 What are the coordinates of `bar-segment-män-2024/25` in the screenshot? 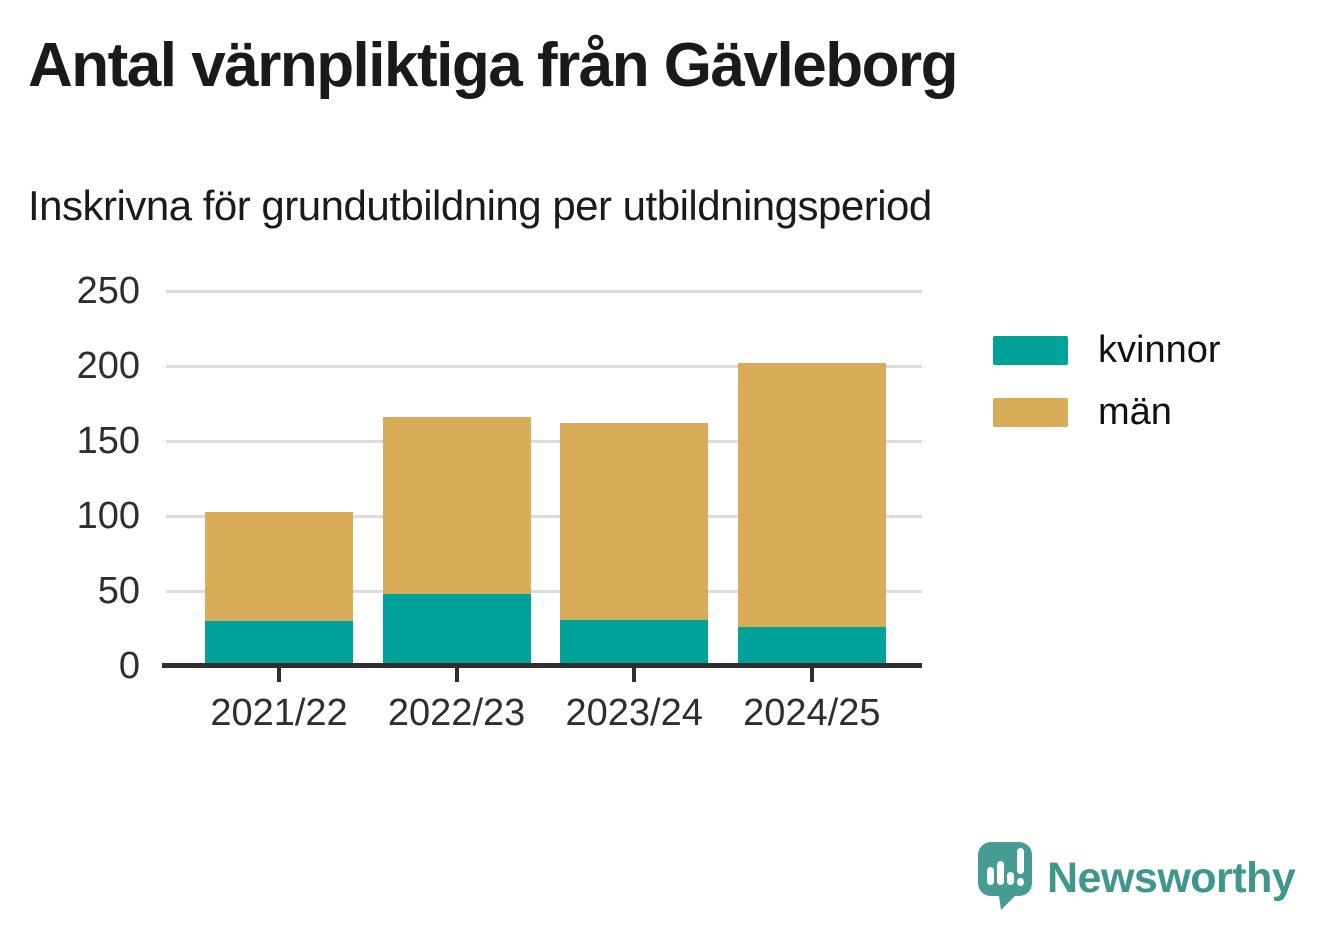 It's located at (811, 495).